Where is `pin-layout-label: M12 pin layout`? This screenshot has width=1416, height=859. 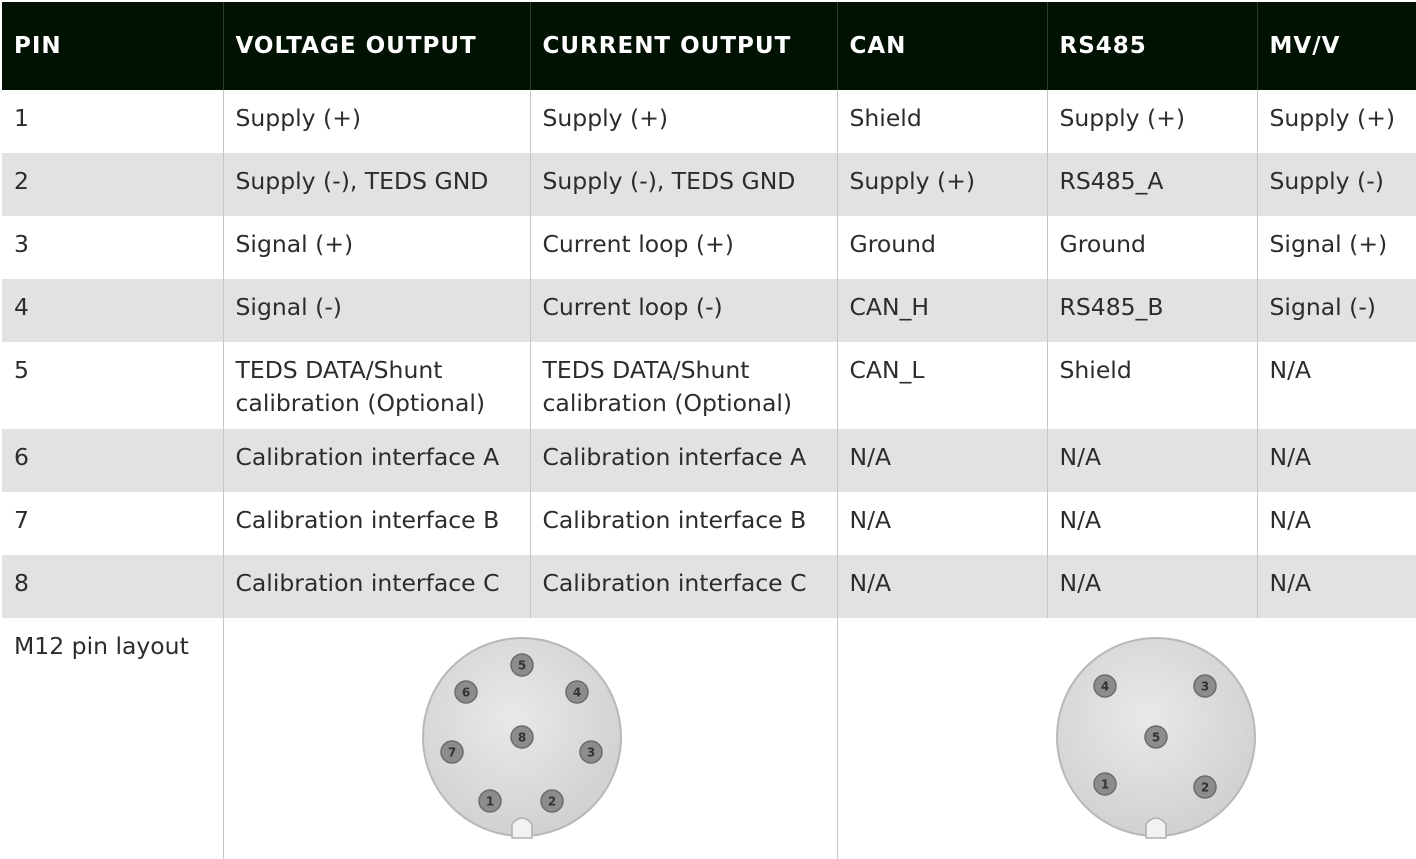 pin-layout-label: M12 pin layout is located at coordinates (101, 646).